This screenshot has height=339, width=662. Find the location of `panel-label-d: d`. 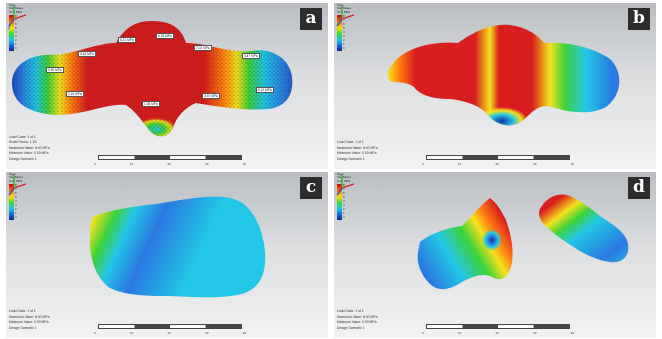

panel-label-d: d is located at coordinates (639, 188).